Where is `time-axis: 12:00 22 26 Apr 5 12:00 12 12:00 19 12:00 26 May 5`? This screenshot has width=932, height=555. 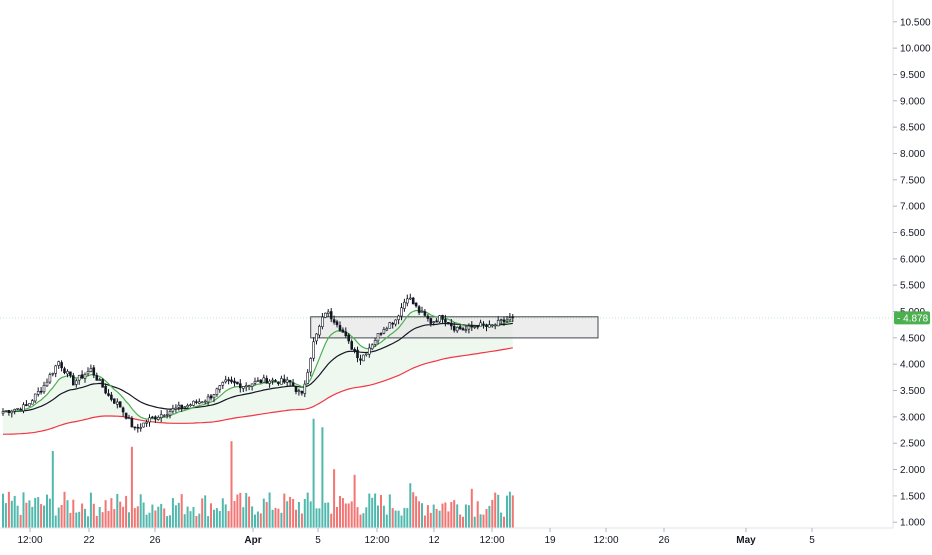
time-axis: 12:00 22 26 Apr 5 12:00 12 12:00 19 12:00 26 May 5 is located at coordinates (446, 536).